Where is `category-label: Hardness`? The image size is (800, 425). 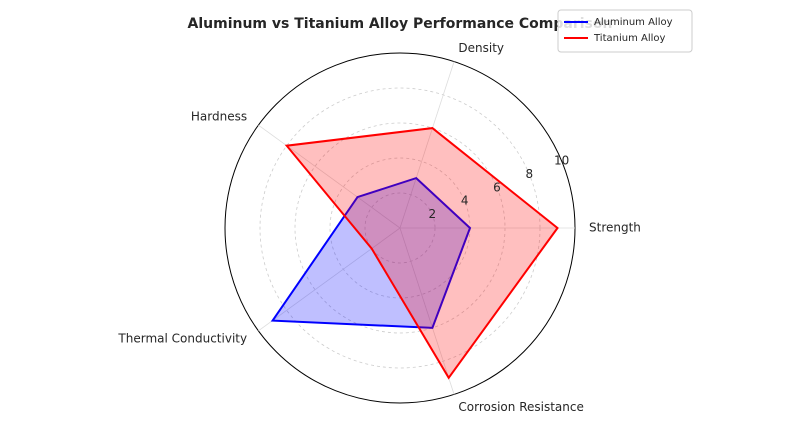 category-label: Hardness is located at coordinates (219, 116).